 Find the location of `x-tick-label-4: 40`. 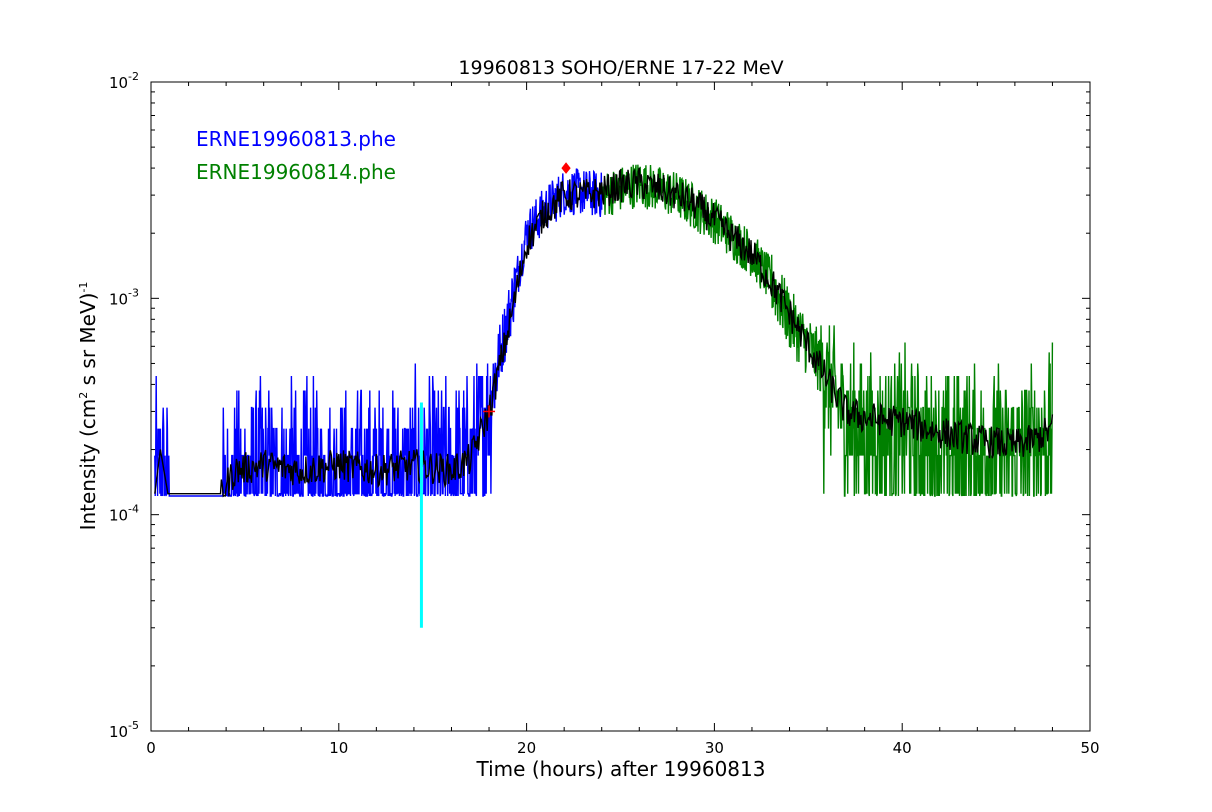

x-tick-label-4: 40 is located at coordinates (902, 748).